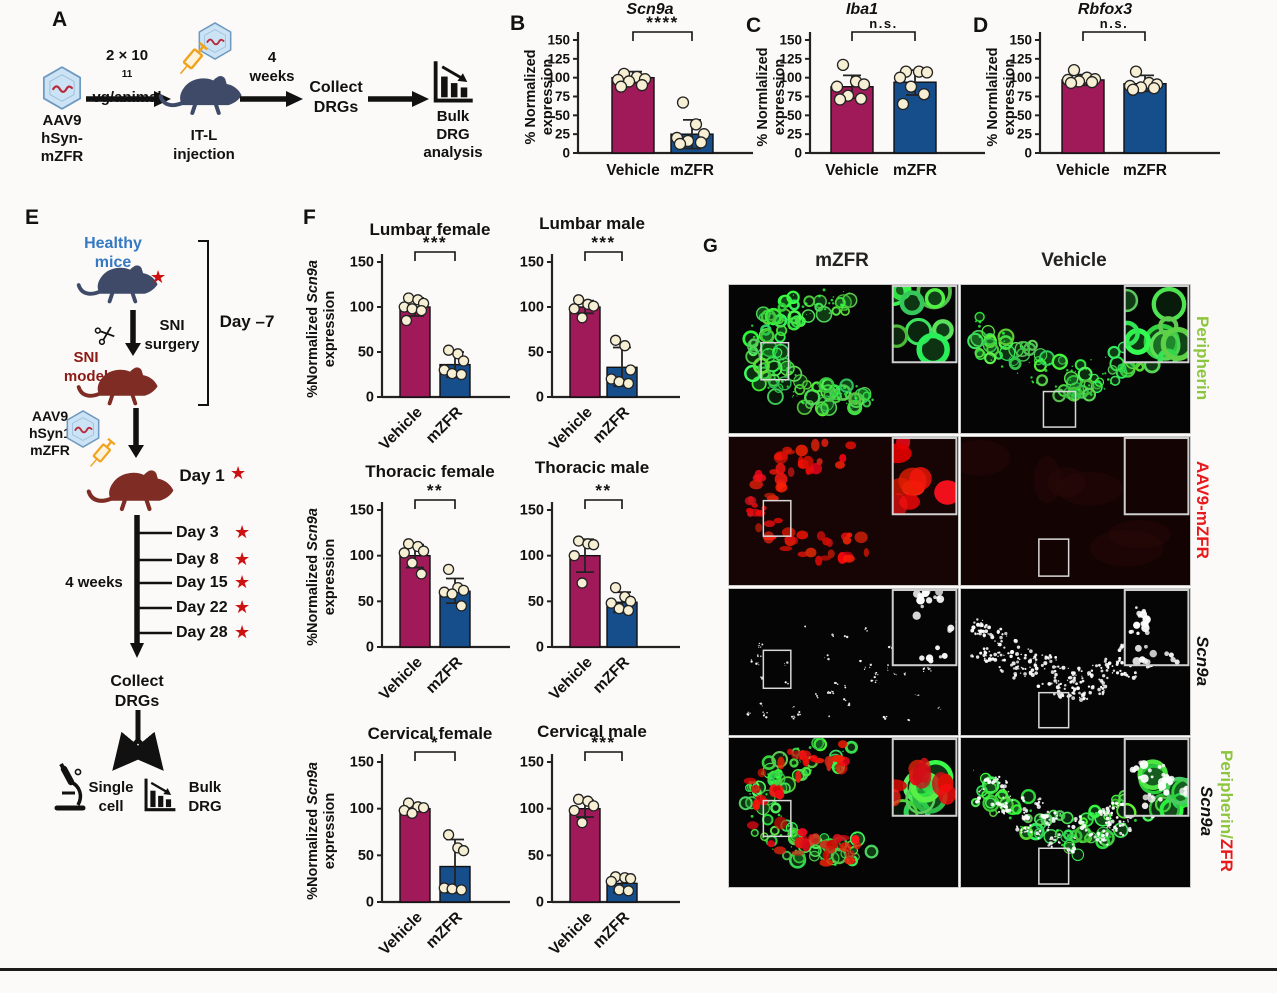  Describe the element at coordinates (1202, 510) in the screenshot. I see `g-row2-label: AAV9-mZFR` at that location.